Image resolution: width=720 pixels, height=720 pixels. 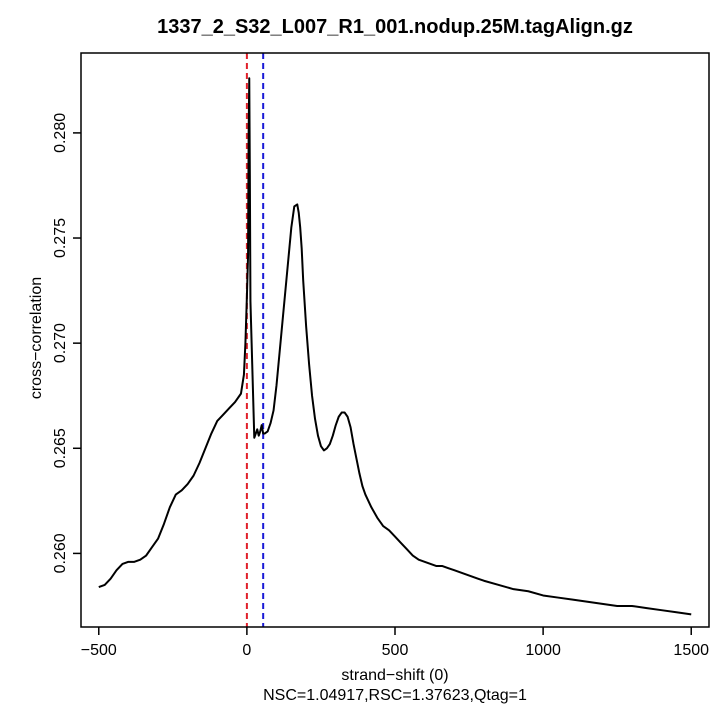 What do you see at coordinates (36, 338) in the screenshot?
I see `y-axis-label: cross−correlation` at bounding box center [36, 338].